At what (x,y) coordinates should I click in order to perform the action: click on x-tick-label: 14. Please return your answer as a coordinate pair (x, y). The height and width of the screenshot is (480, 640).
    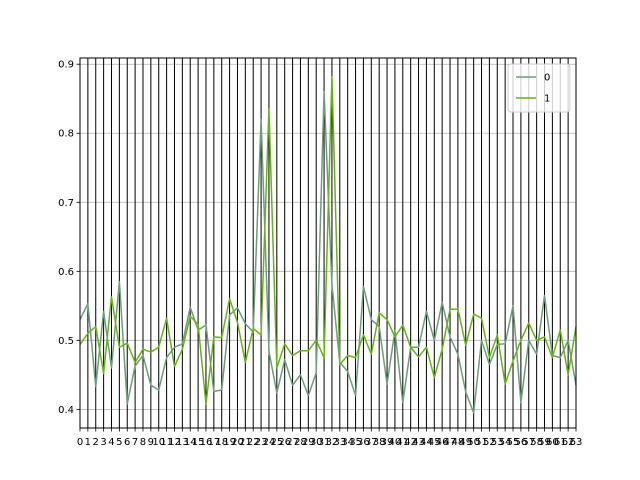
    Looking at the image, I should click on (190, 442).